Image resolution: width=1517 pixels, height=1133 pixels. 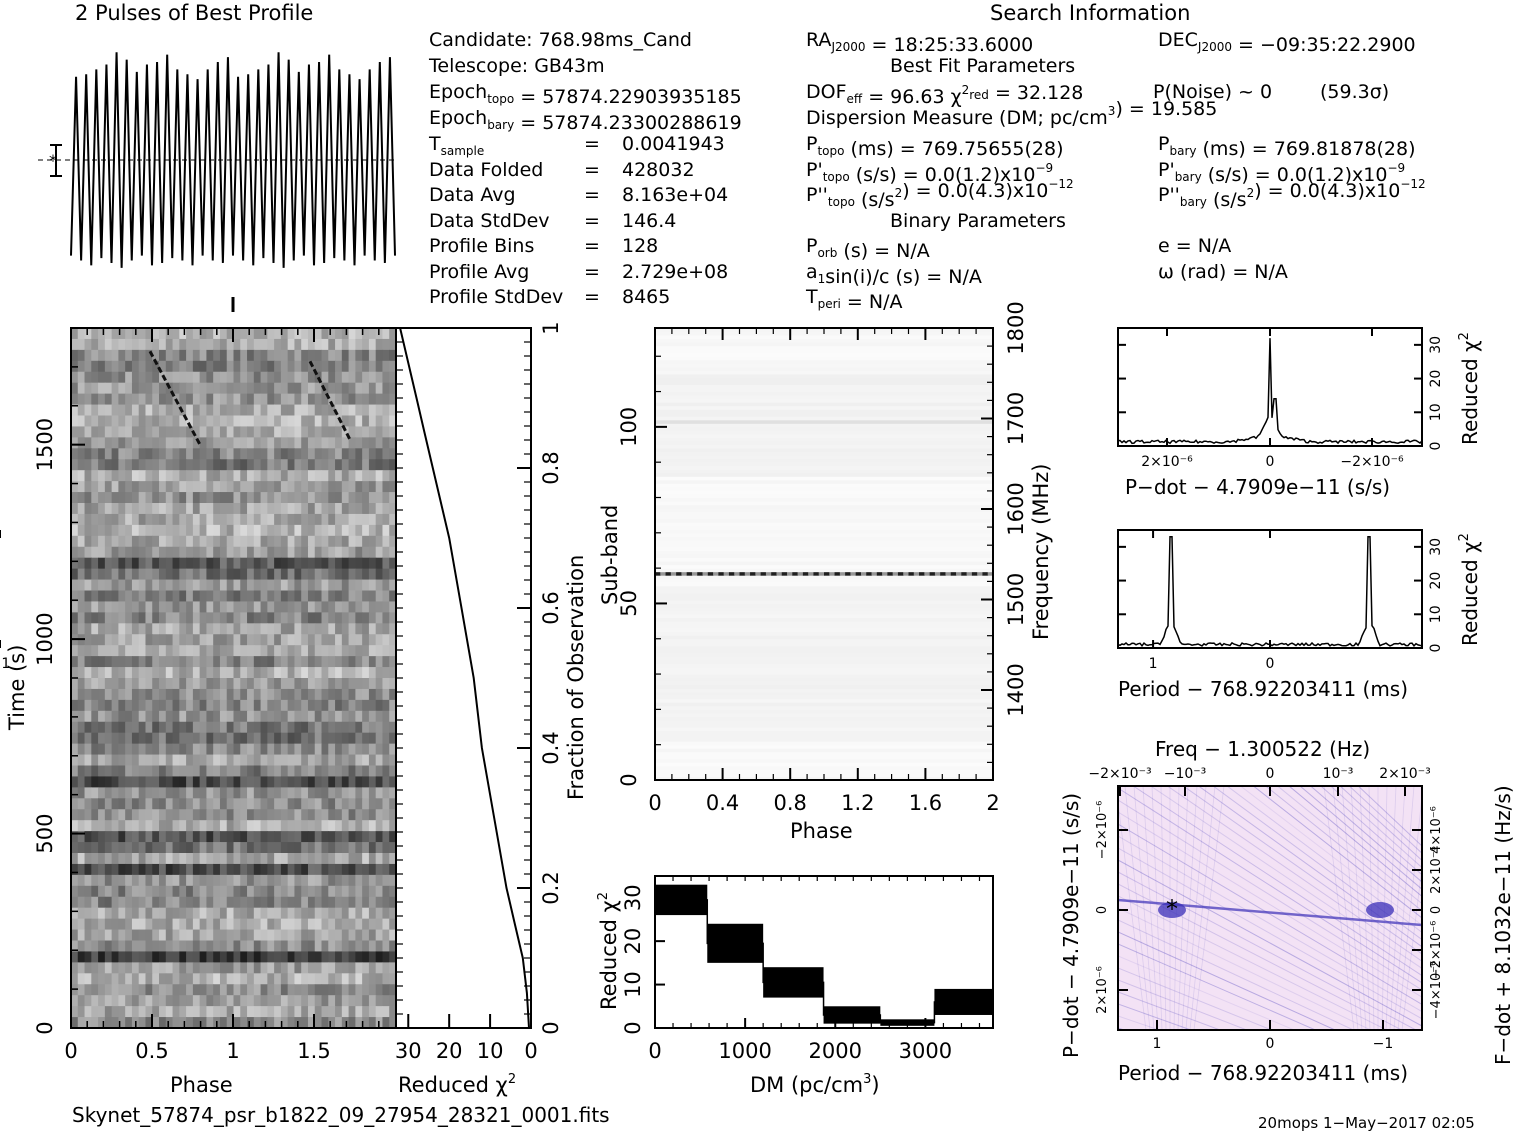 What do you see at coordinates (592, 246) in the screenshot?
I see `info-profile_bins-eq: =` at bounding box center [592, 246].